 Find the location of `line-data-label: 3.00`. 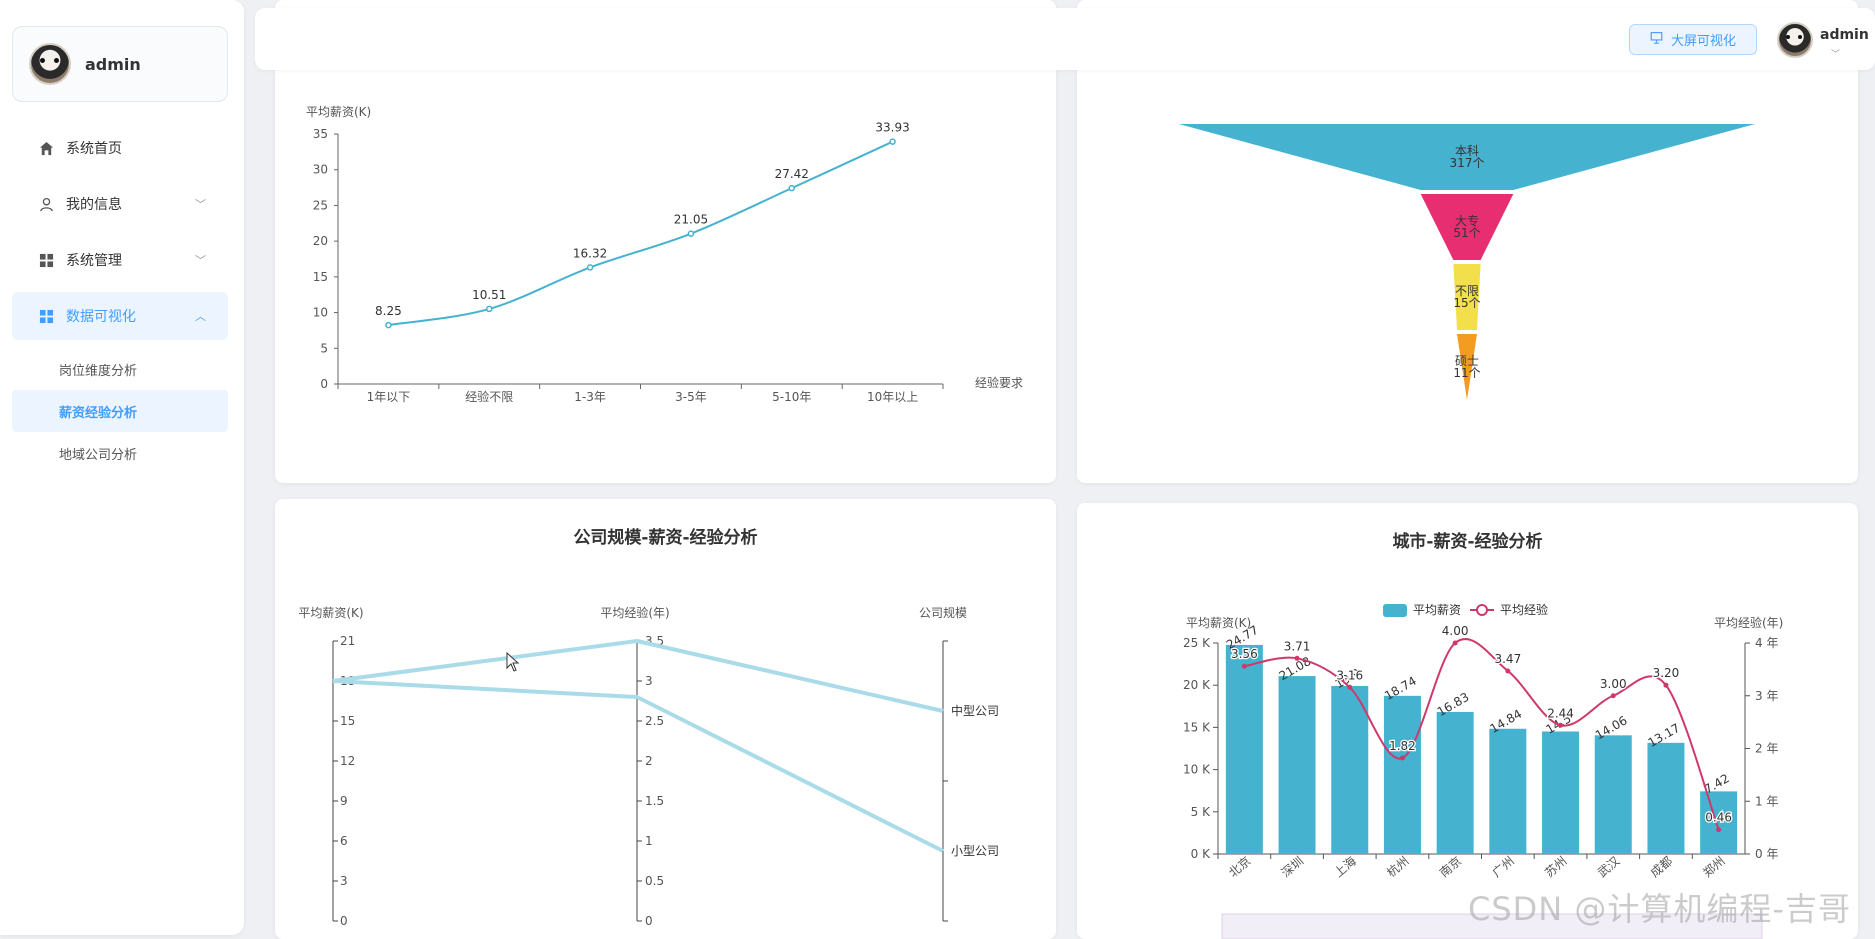

line-data-label: 3.00 is located at coordinates (1613, 684).